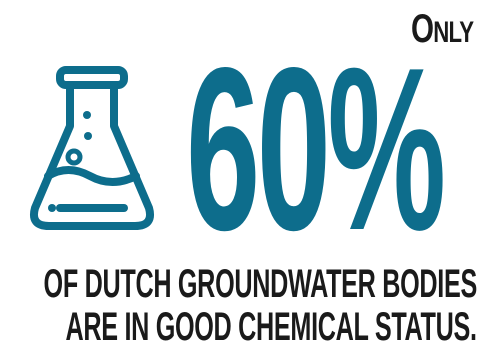 The image size is (491, 350). I want to click on caption-line-2: ARE IN GOOD CHEMICAL STATUS., so click(271, 327).